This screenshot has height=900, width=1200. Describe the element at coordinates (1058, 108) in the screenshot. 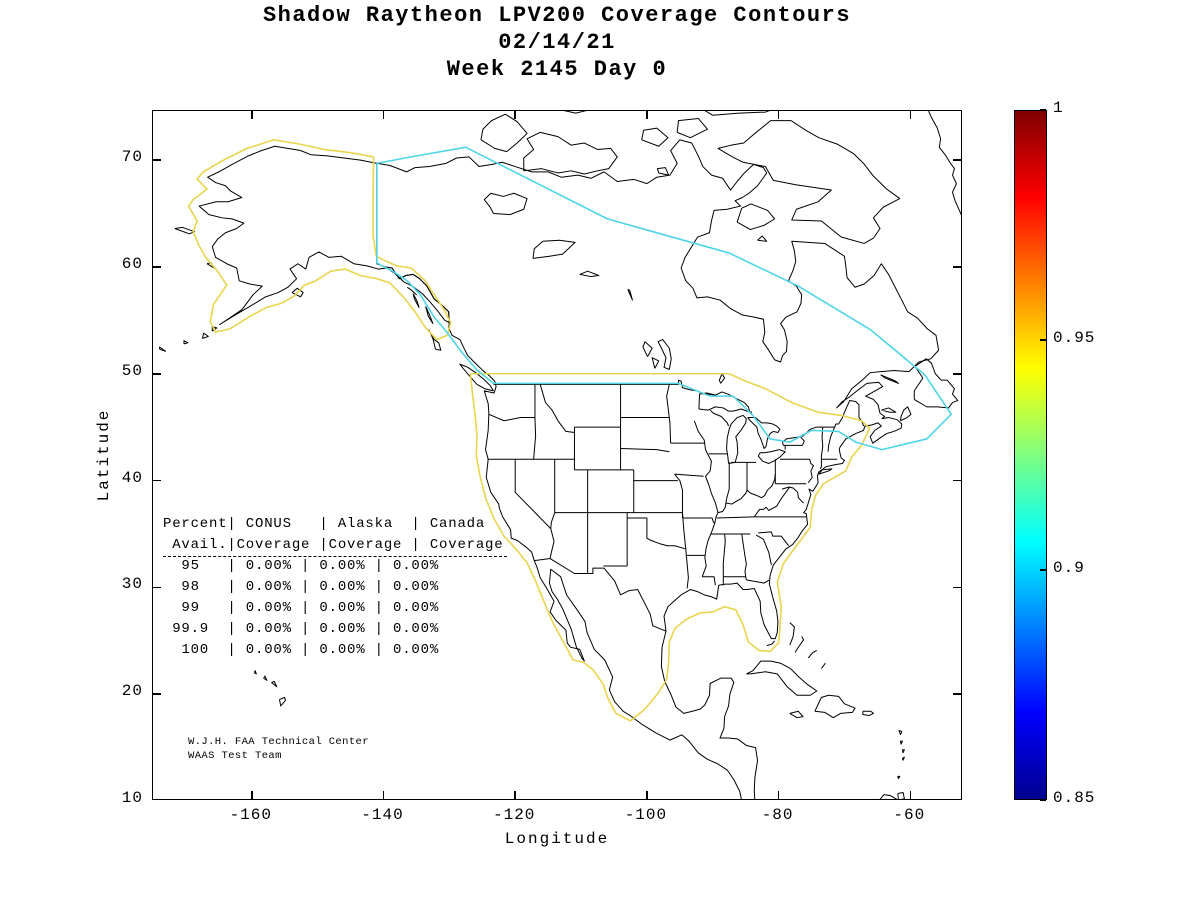

I see `colorbar-tick-label: 1` at that location.